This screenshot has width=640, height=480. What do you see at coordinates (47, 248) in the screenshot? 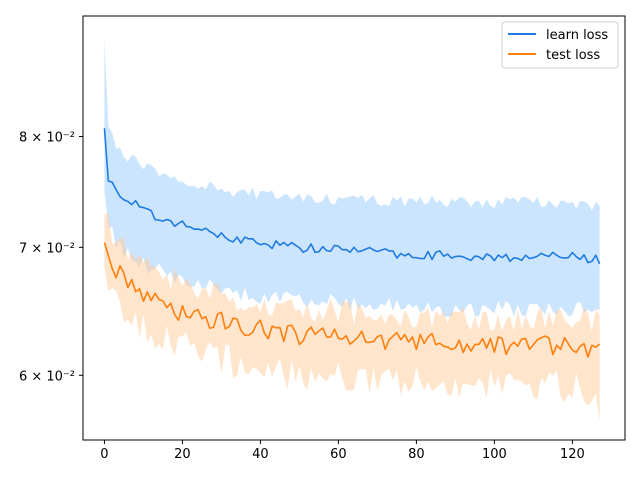
I see `y-tick-label: 7 × 10⁻²` at bounding box center [47, 248].